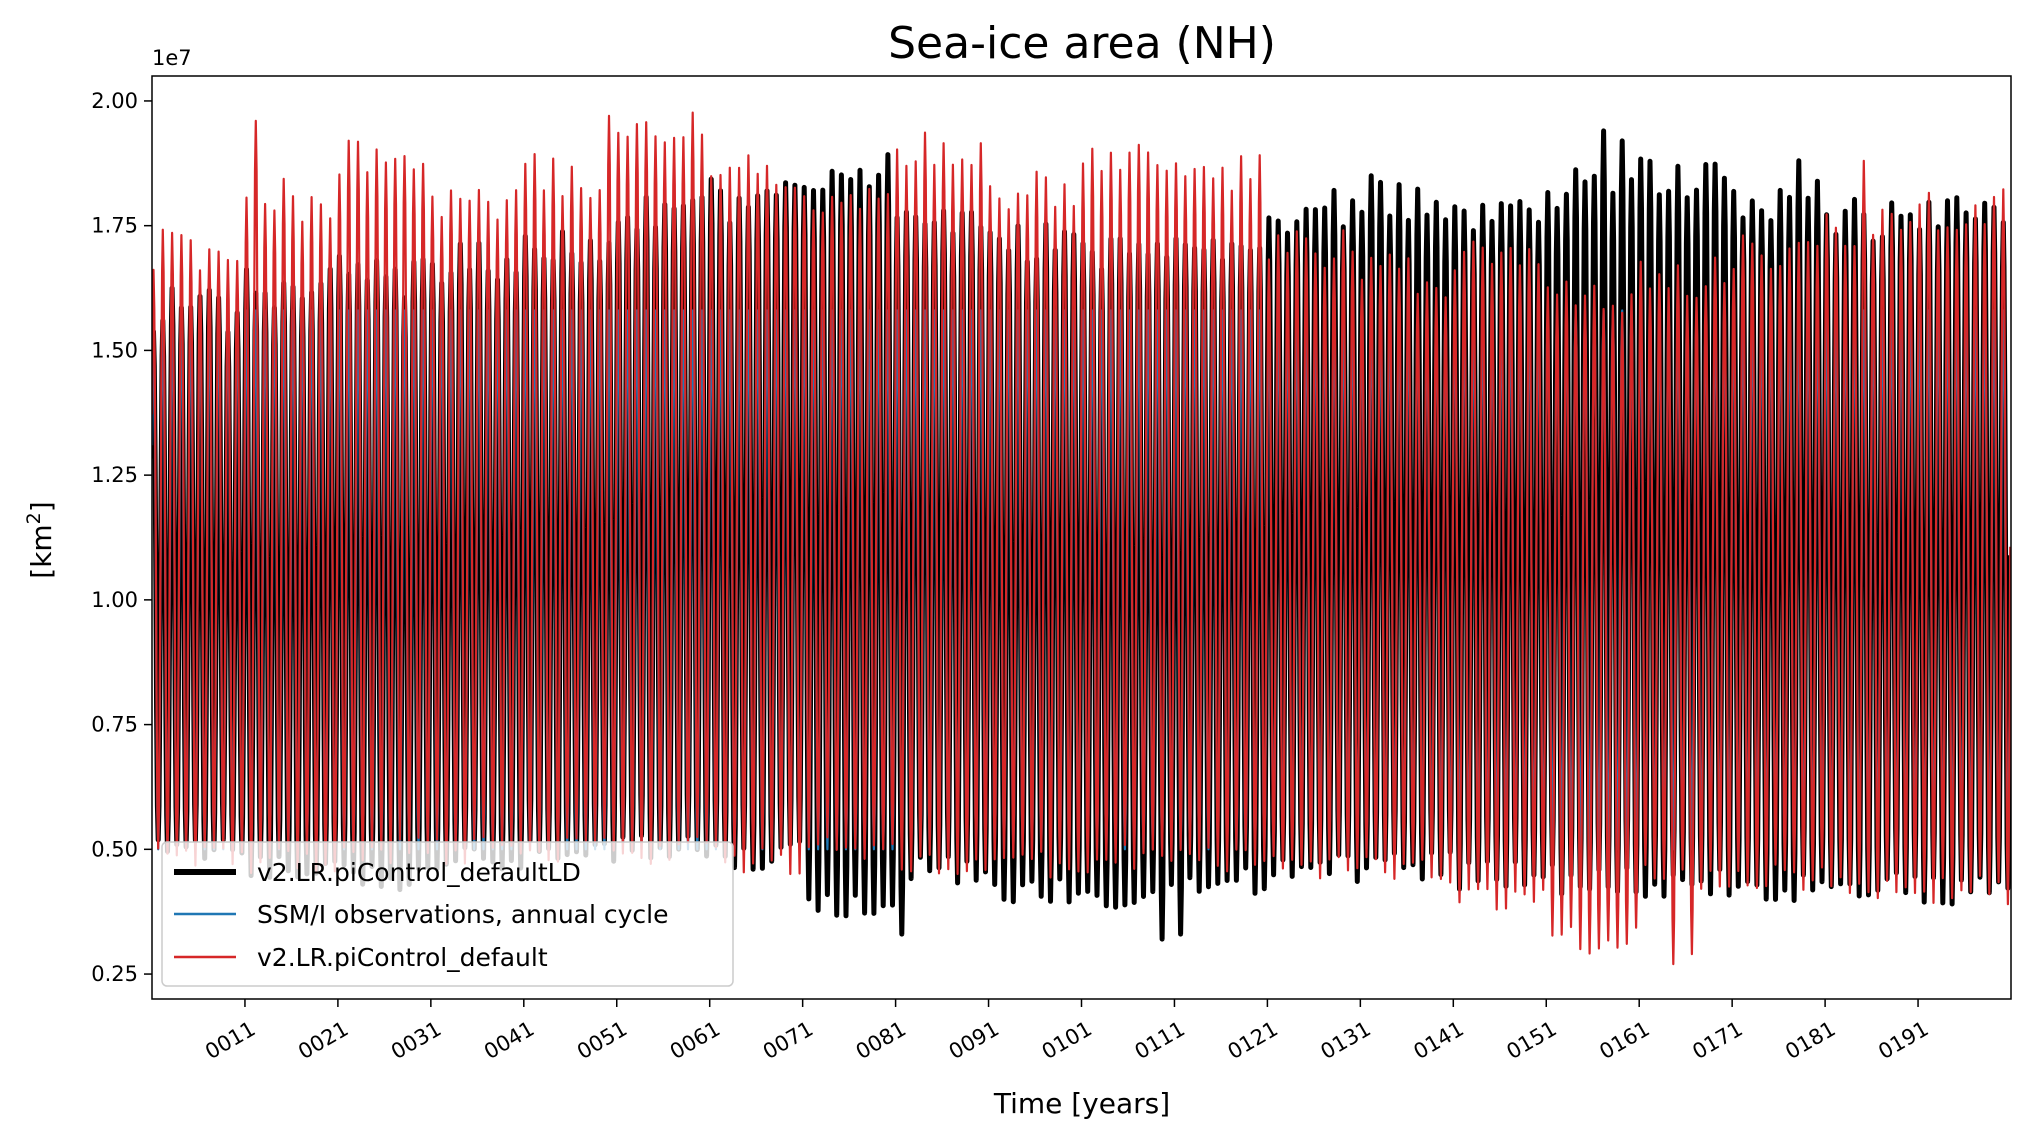 The width and height of the screenshot is (2031, 1141). I want to click on y-tick-label: 0.25, so click(114, 974).